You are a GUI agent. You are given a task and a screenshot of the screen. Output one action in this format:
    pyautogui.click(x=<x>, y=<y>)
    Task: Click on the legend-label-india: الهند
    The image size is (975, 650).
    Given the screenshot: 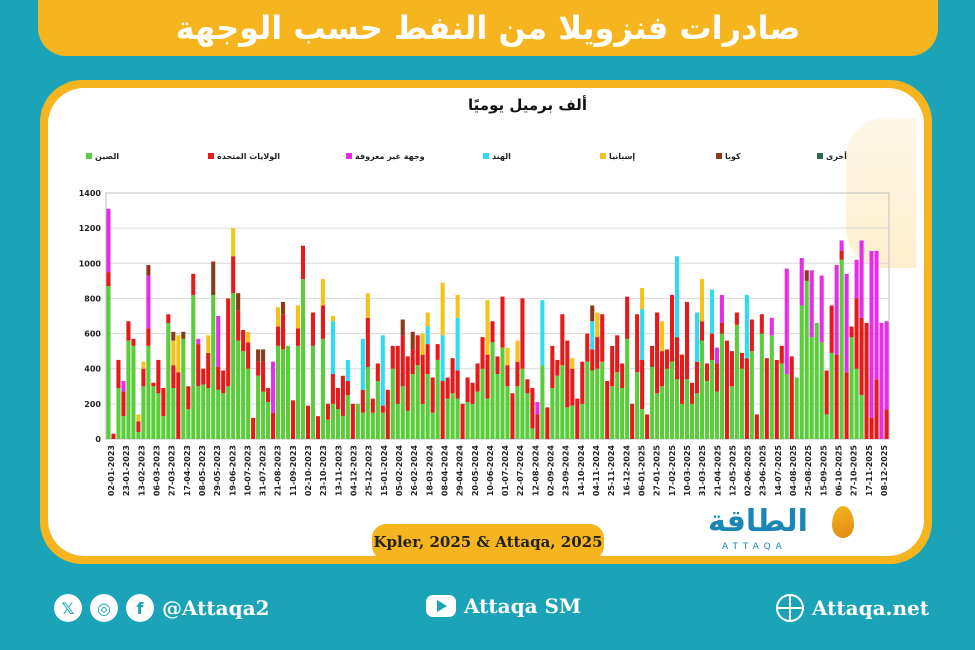 What is the action you would take?
    pyautogui.click(x=501, y=156)
    